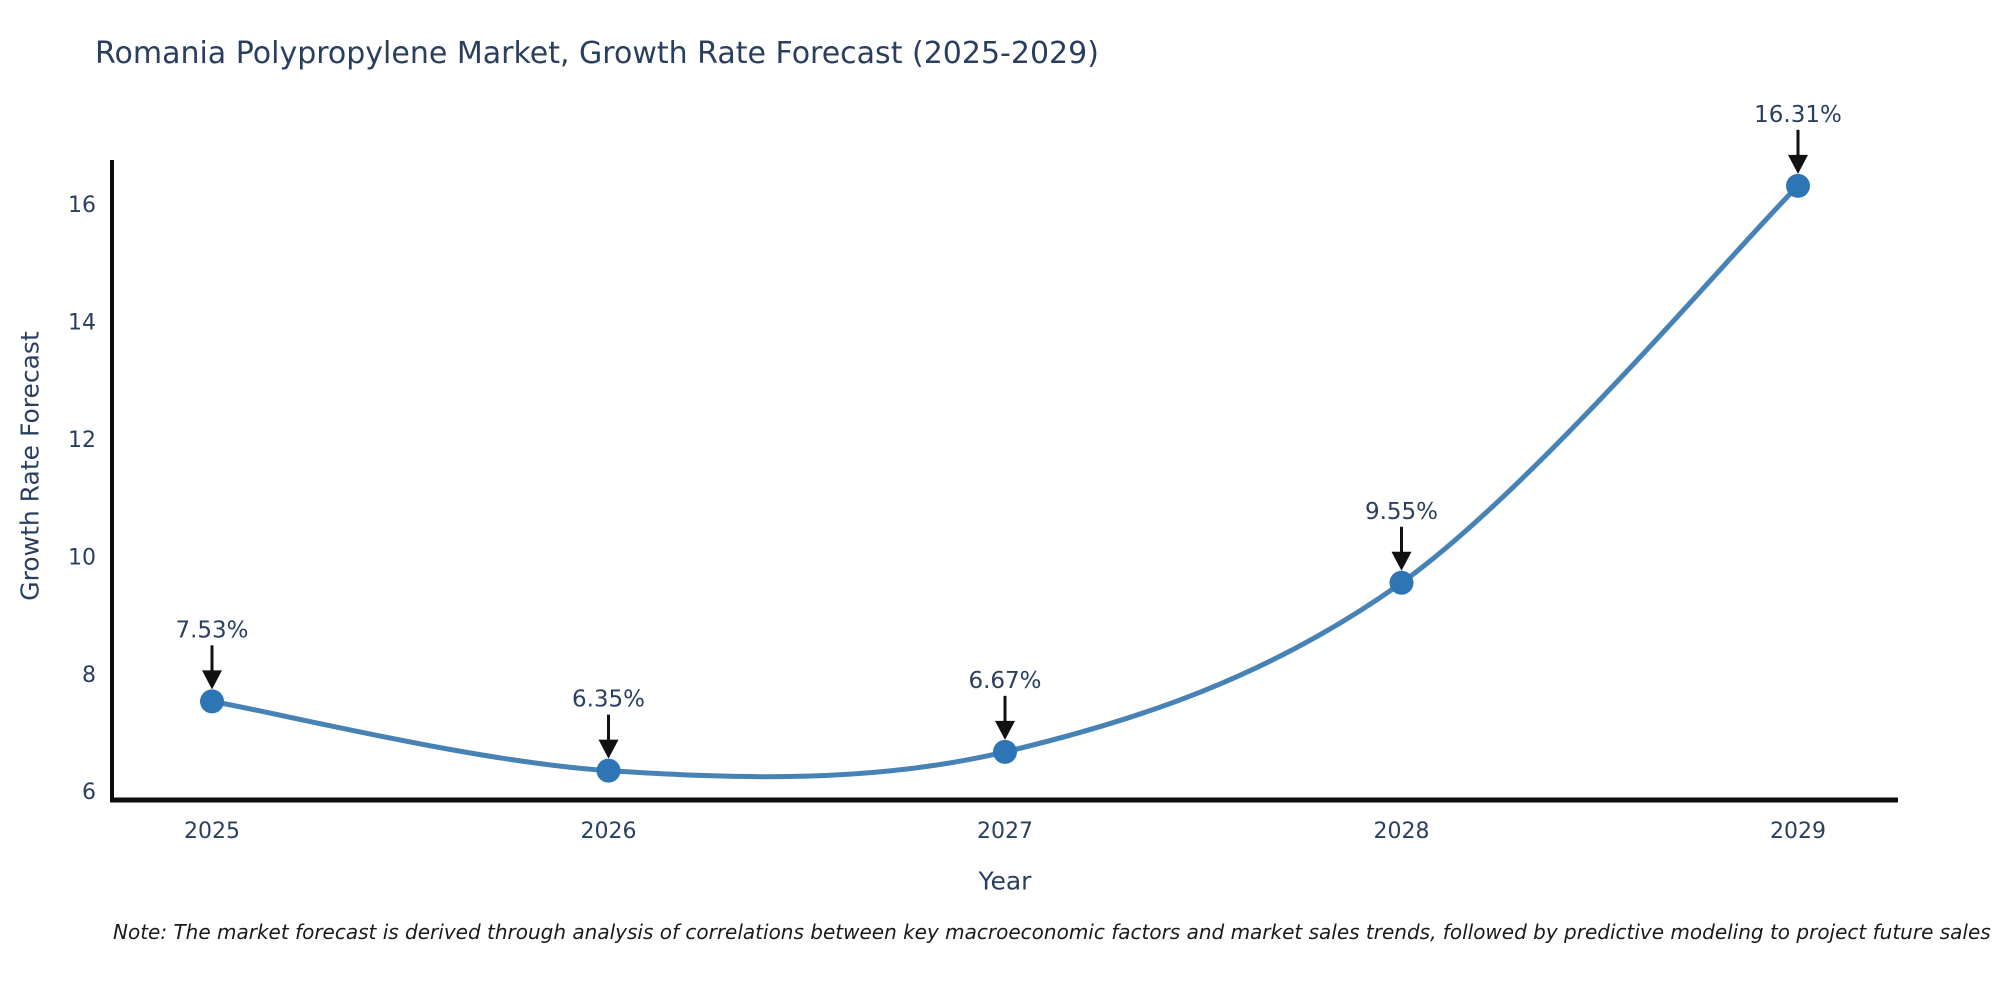  What do you see at coordinates (82, 440) in the screenshot?
I see `y-tick-label: 12` at bounding box center [82, 440].